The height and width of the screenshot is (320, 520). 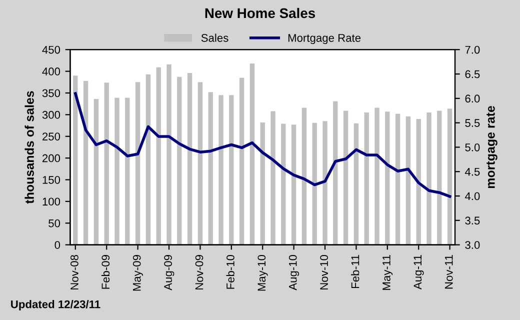 I want to click on x-tick-label: Nov-09, so click(x=199, y=272).